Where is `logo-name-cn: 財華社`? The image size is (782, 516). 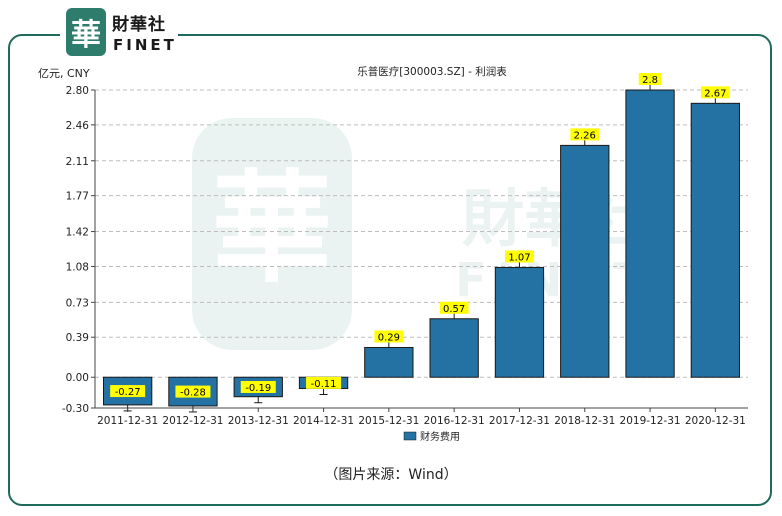
logo-name-cn: 財華社 is located at coordinates (139, 25).